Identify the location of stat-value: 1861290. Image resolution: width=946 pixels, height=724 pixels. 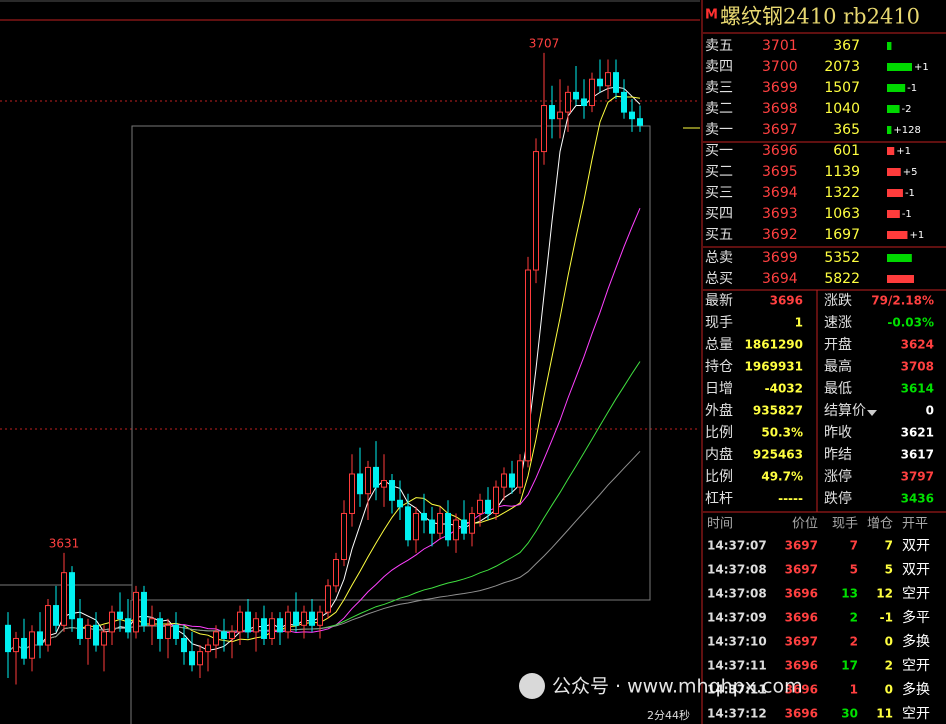
(774, 345).